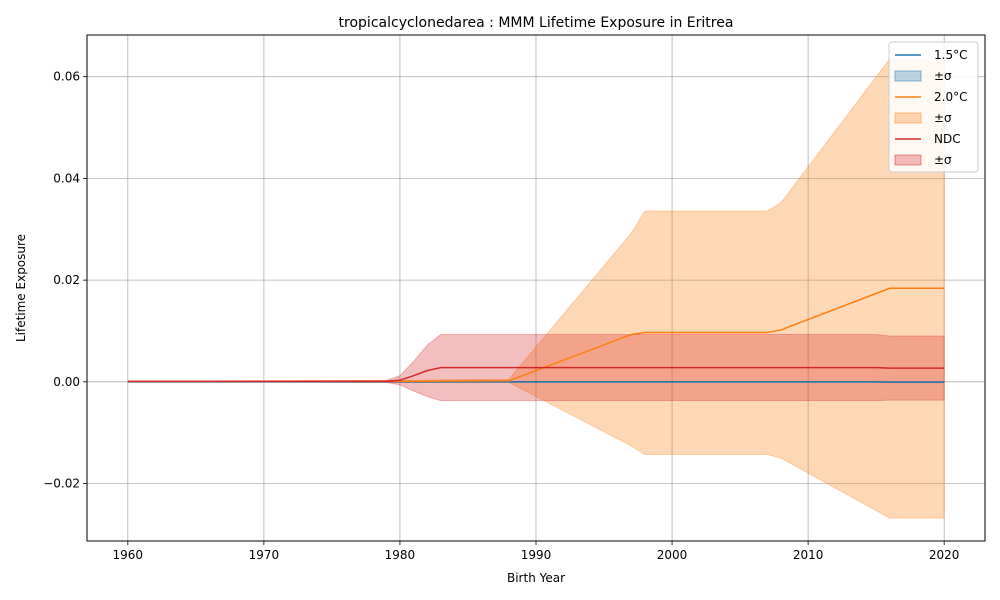  I want to click on x-tick-label: 1960, so click(128, 555).